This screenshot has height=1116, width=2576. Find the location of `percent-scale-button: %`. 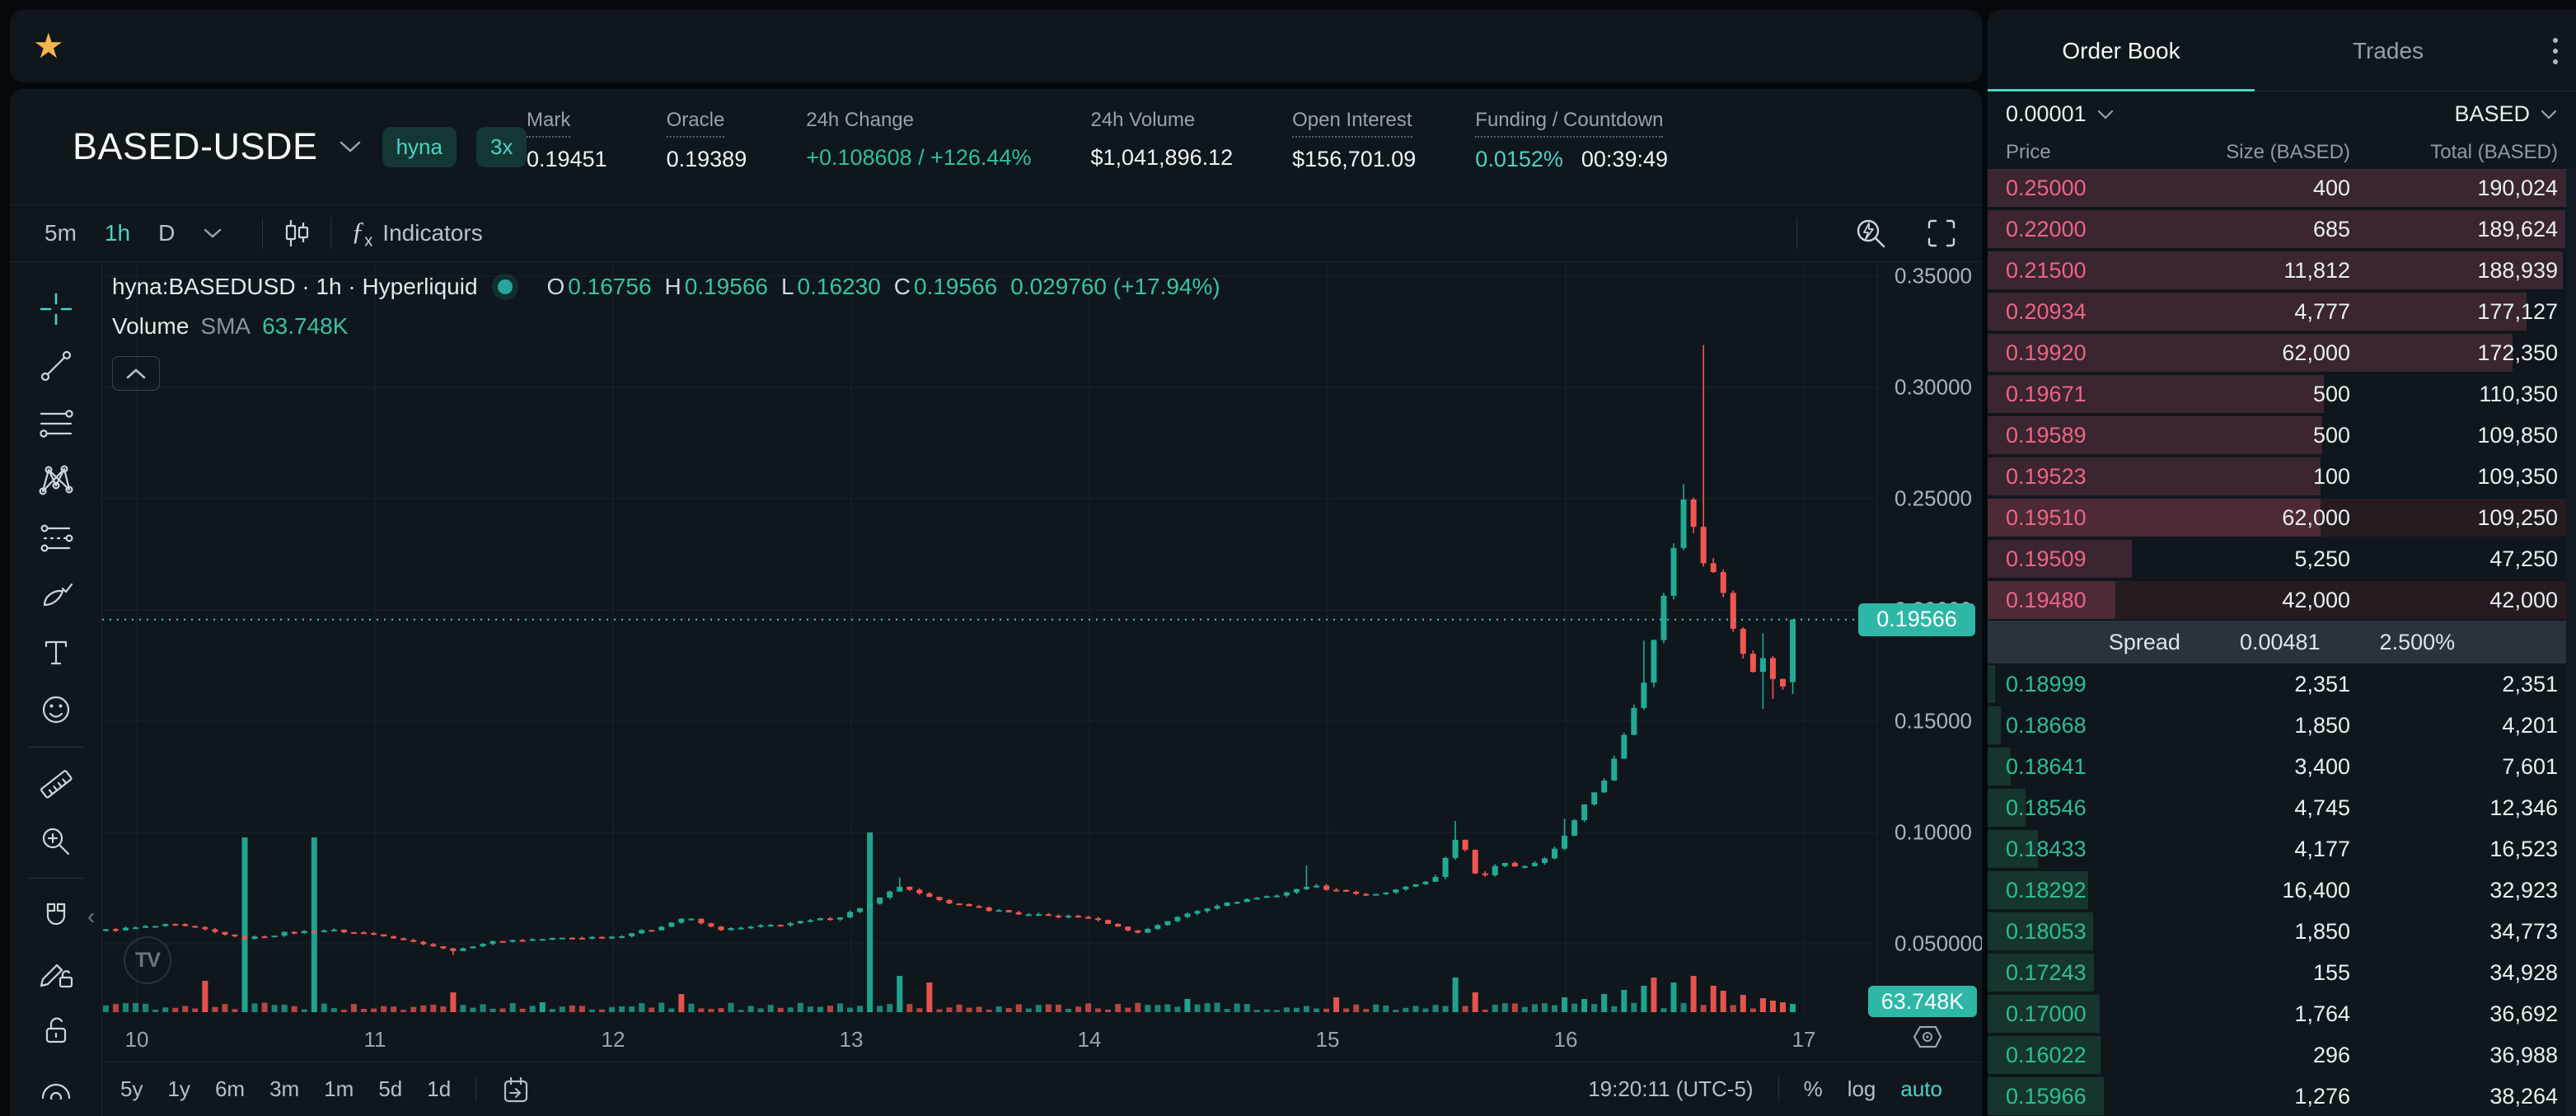

percent-scale-button: % is located at coordinates (1813, 1088).